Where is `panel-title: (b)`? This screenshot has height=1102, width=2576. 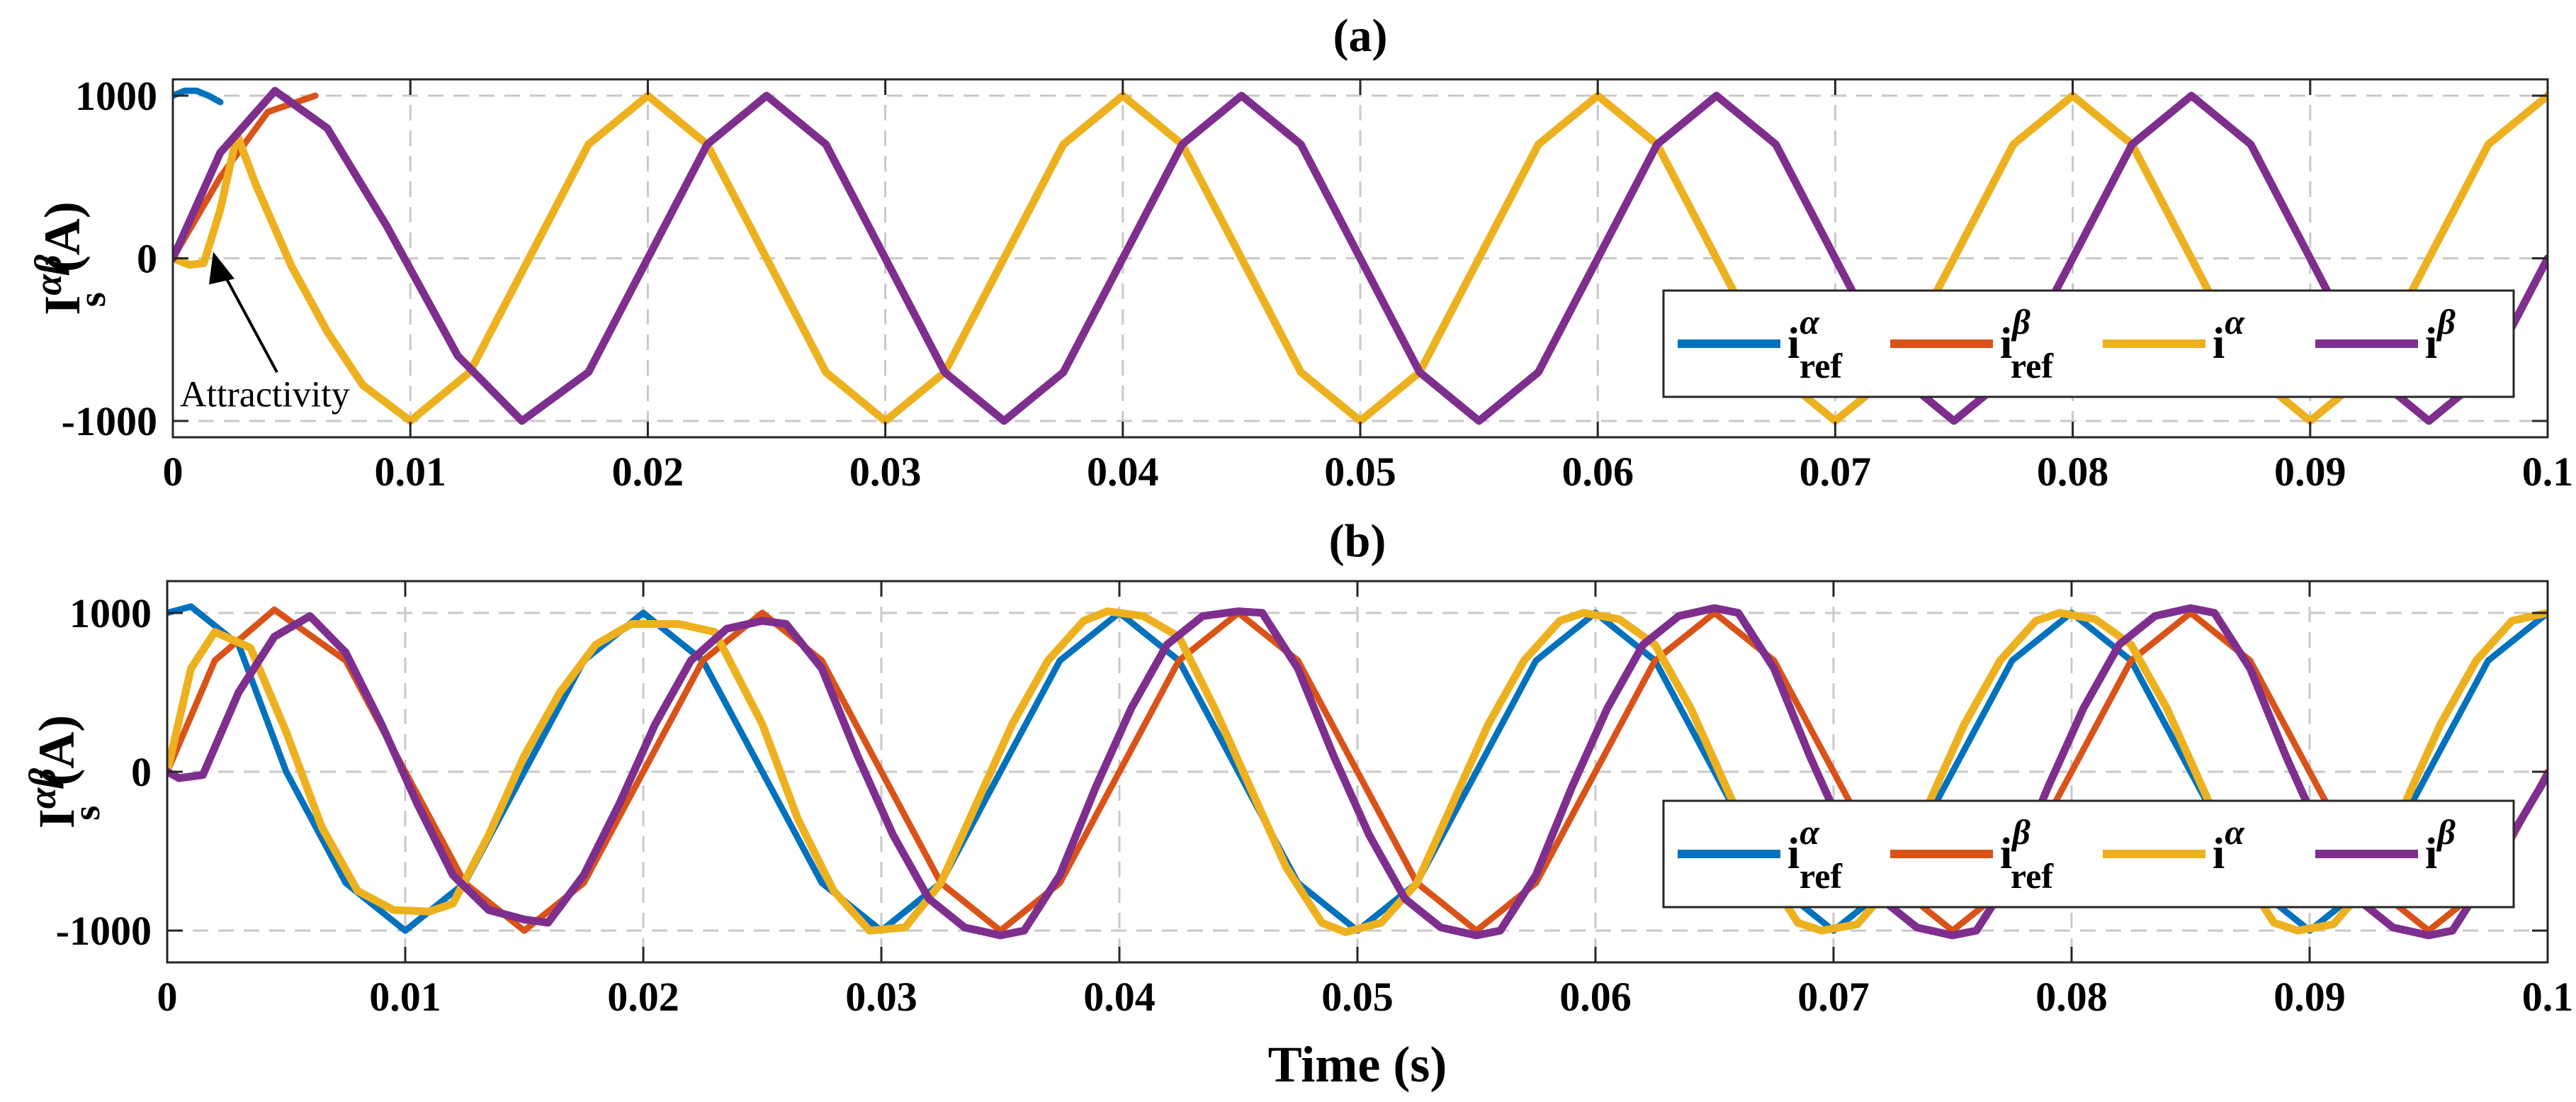 panel-title: (b) is located at coordinates (1357, 541).